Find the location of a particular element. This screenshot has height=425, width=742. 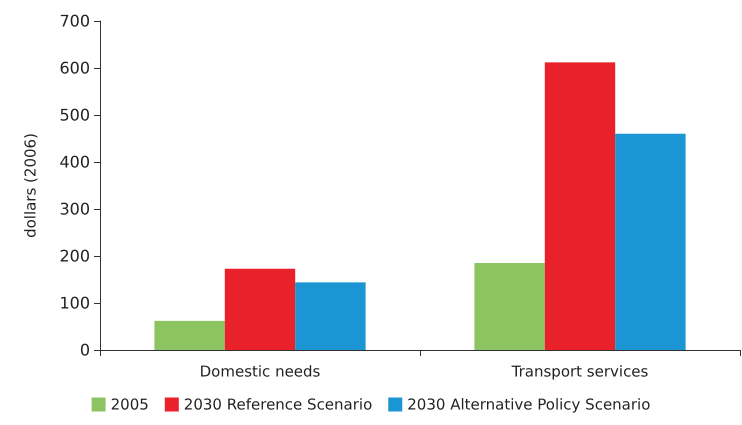

y-tick-label: 500 is located at coordinates (74, 115).